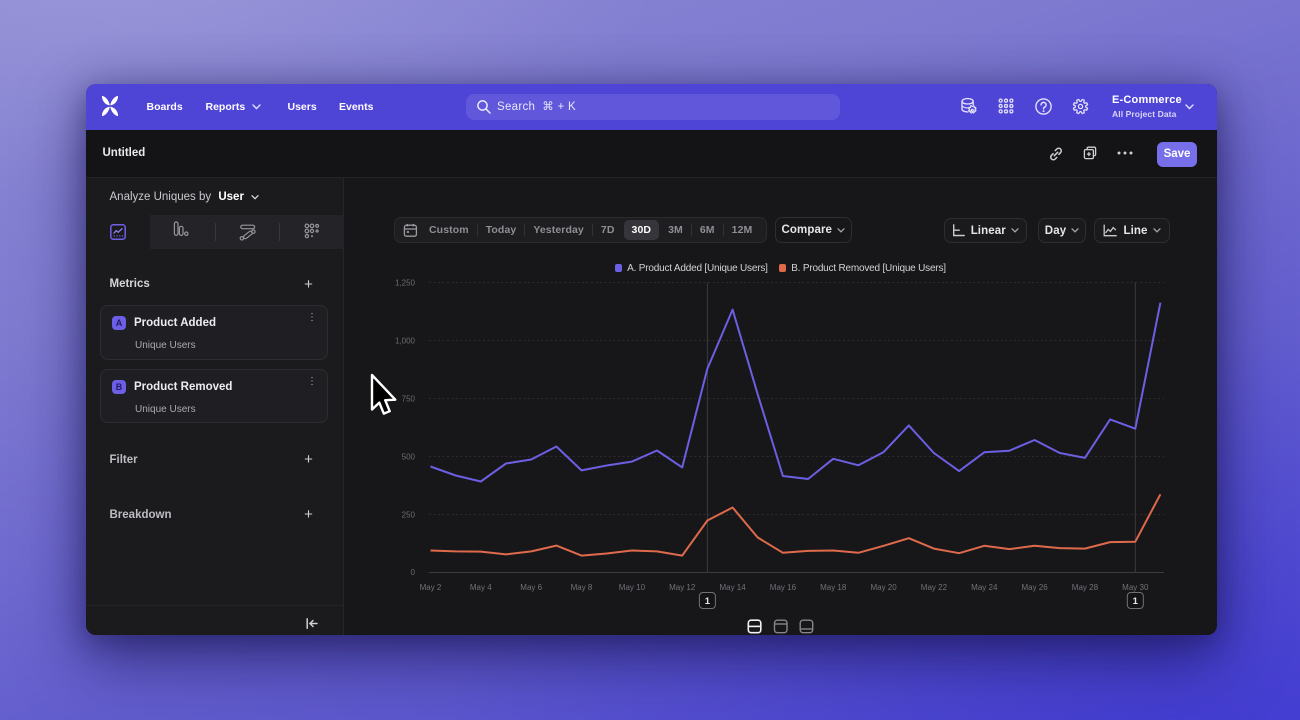 The image size is (1300, 720). I want to click on svg-text: May 30, so click(1135, 587).